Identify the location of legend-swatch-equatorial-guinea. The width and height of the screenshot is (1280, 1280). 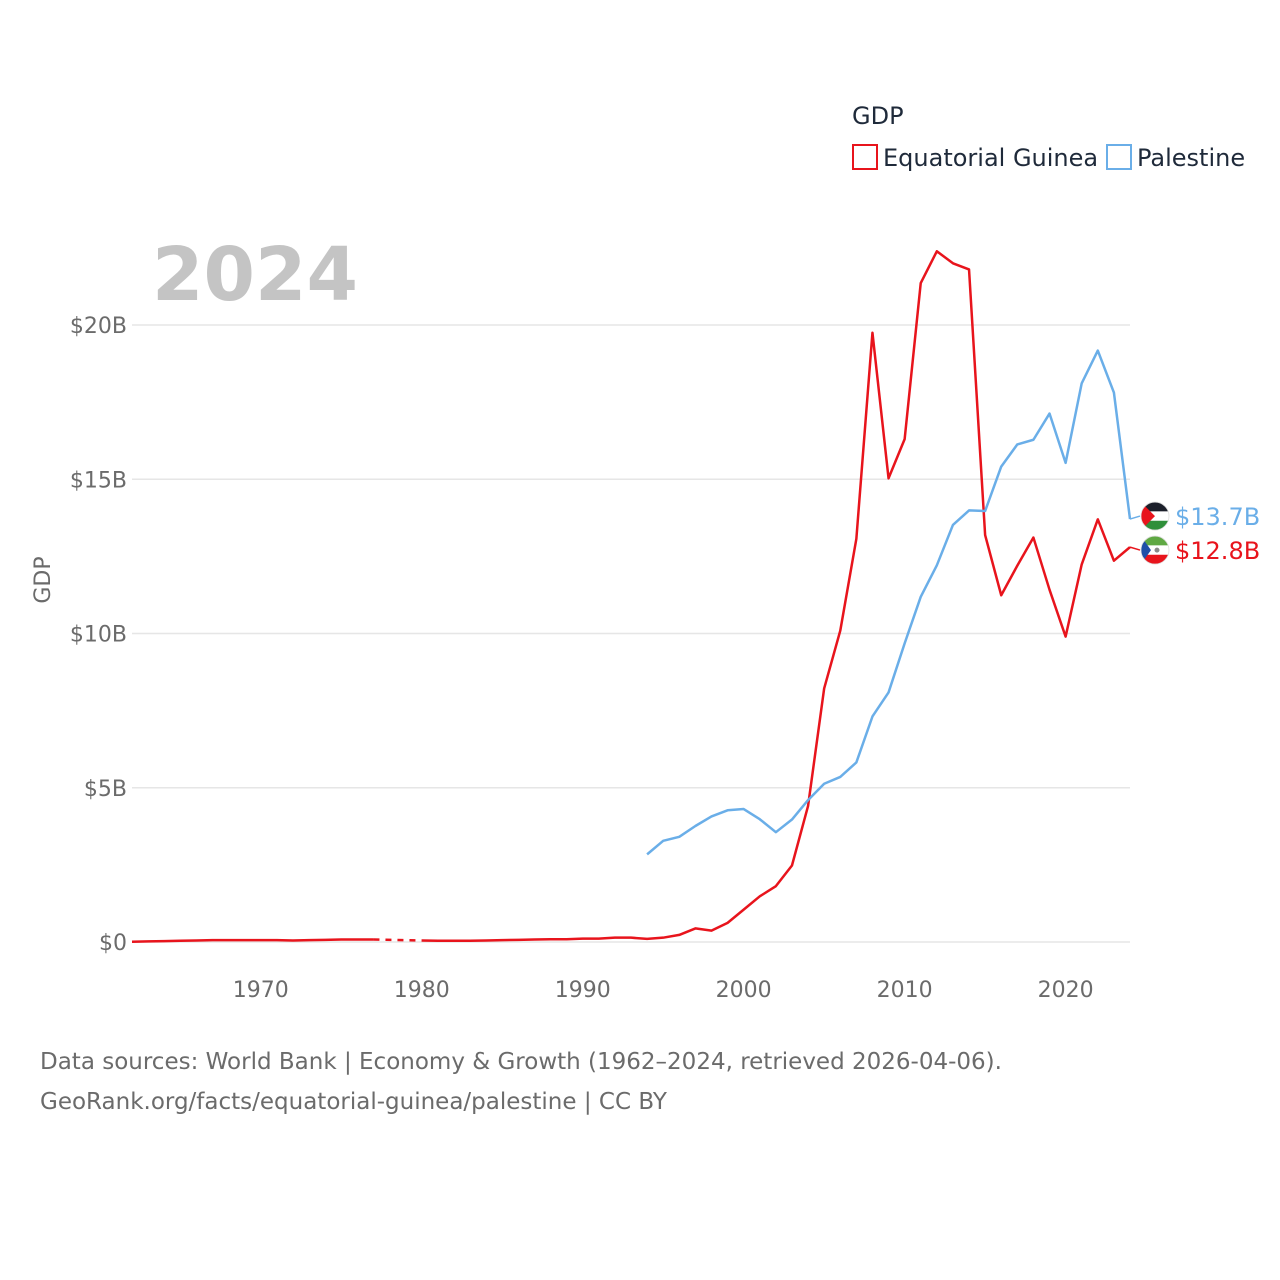
(865, 157).